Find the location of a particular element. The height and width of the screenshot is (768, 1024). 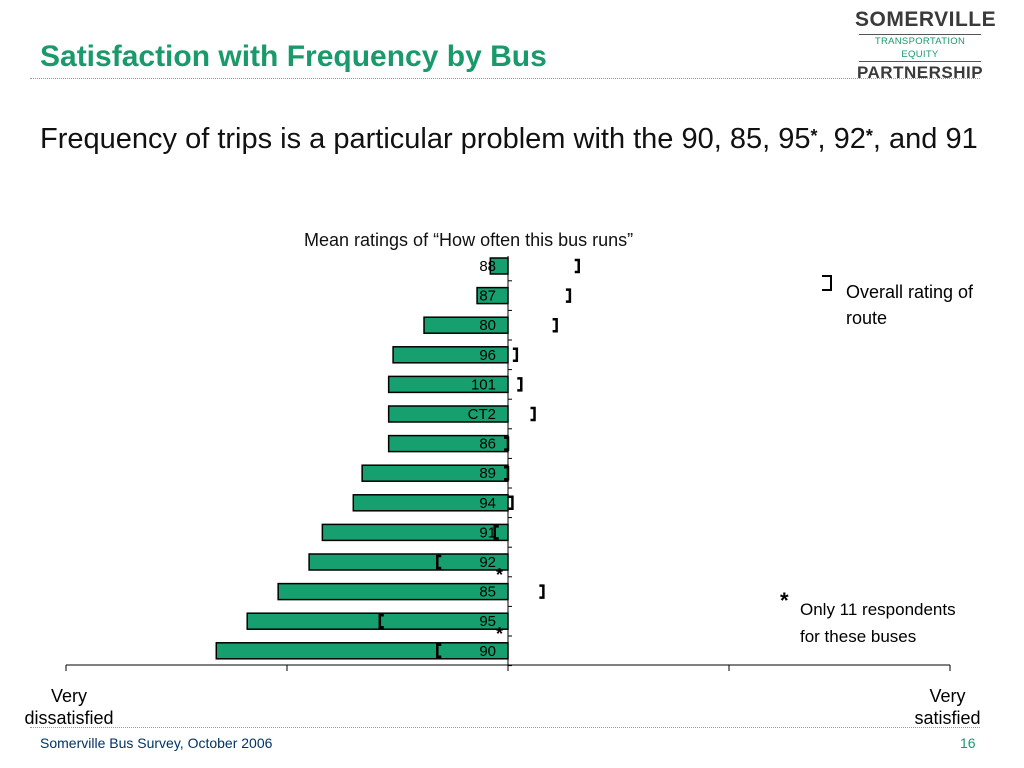

category-label-85: 85 is located at coordinates (487, 592).